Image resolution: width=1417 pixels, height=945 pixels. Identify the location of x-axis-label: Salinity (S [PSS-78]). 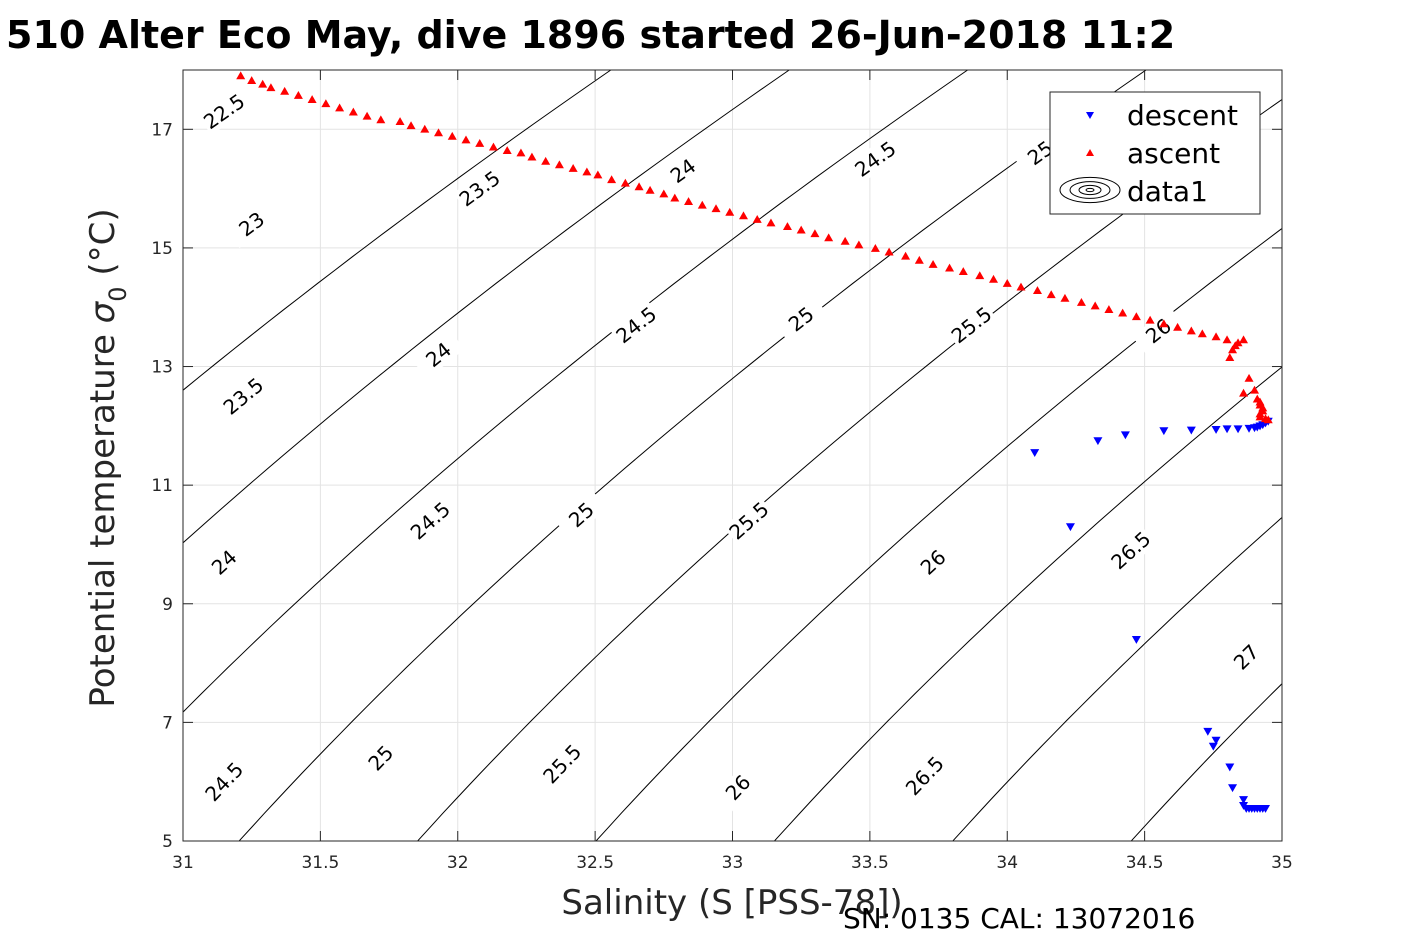
(731, 903).